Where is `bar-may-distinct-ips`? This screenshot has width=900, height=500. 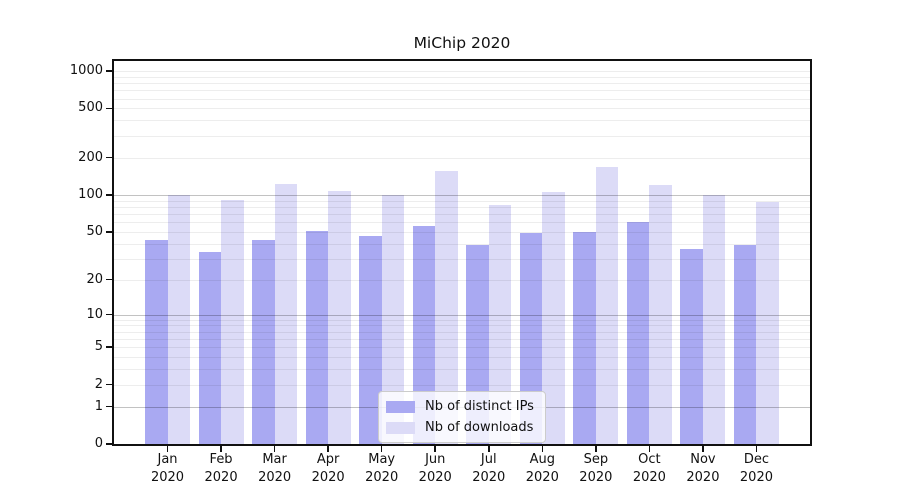 bar-may-distinct-ips is located at coordinates (370, 340).